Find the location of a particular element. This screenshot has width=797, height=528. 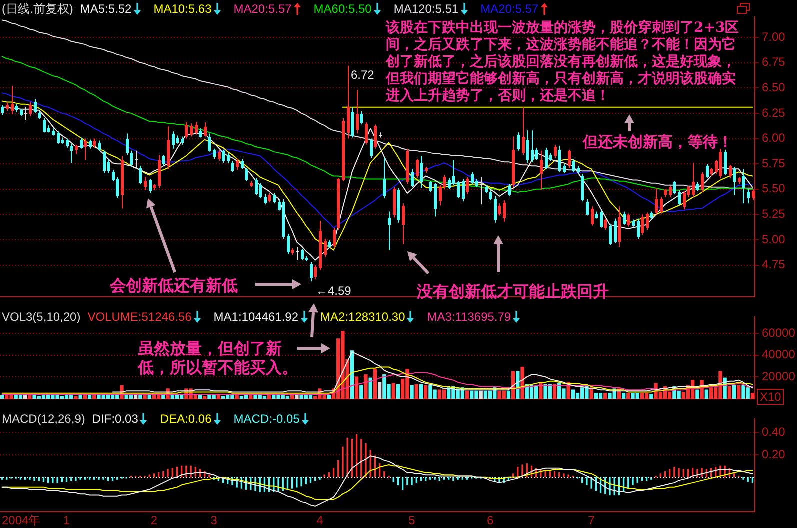

y-tick-label: 6.50 is located at coordinates (774, 87).